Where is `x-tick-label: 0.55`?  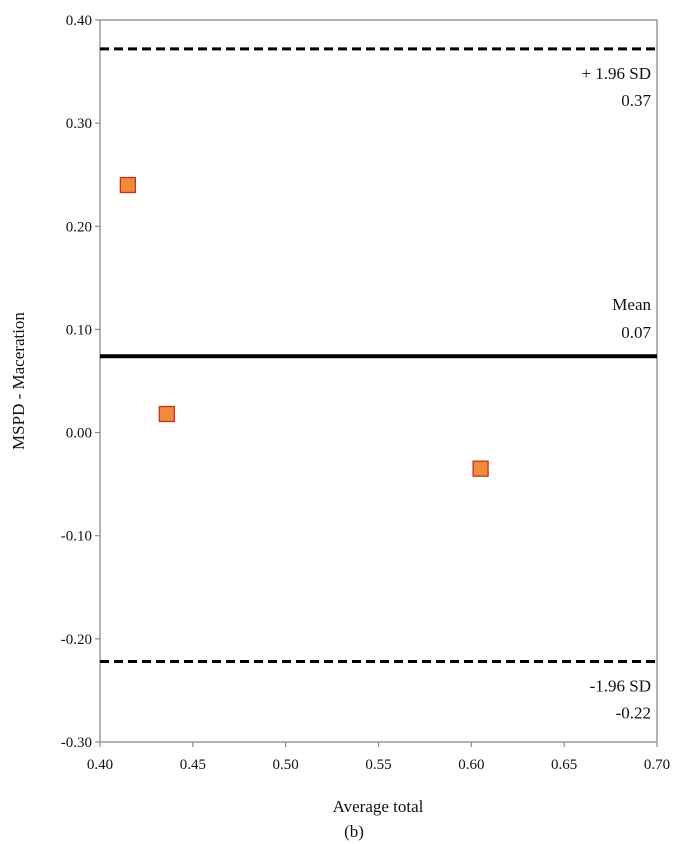 x-tick-label: 0.55 is located at coordinates (378, 765).